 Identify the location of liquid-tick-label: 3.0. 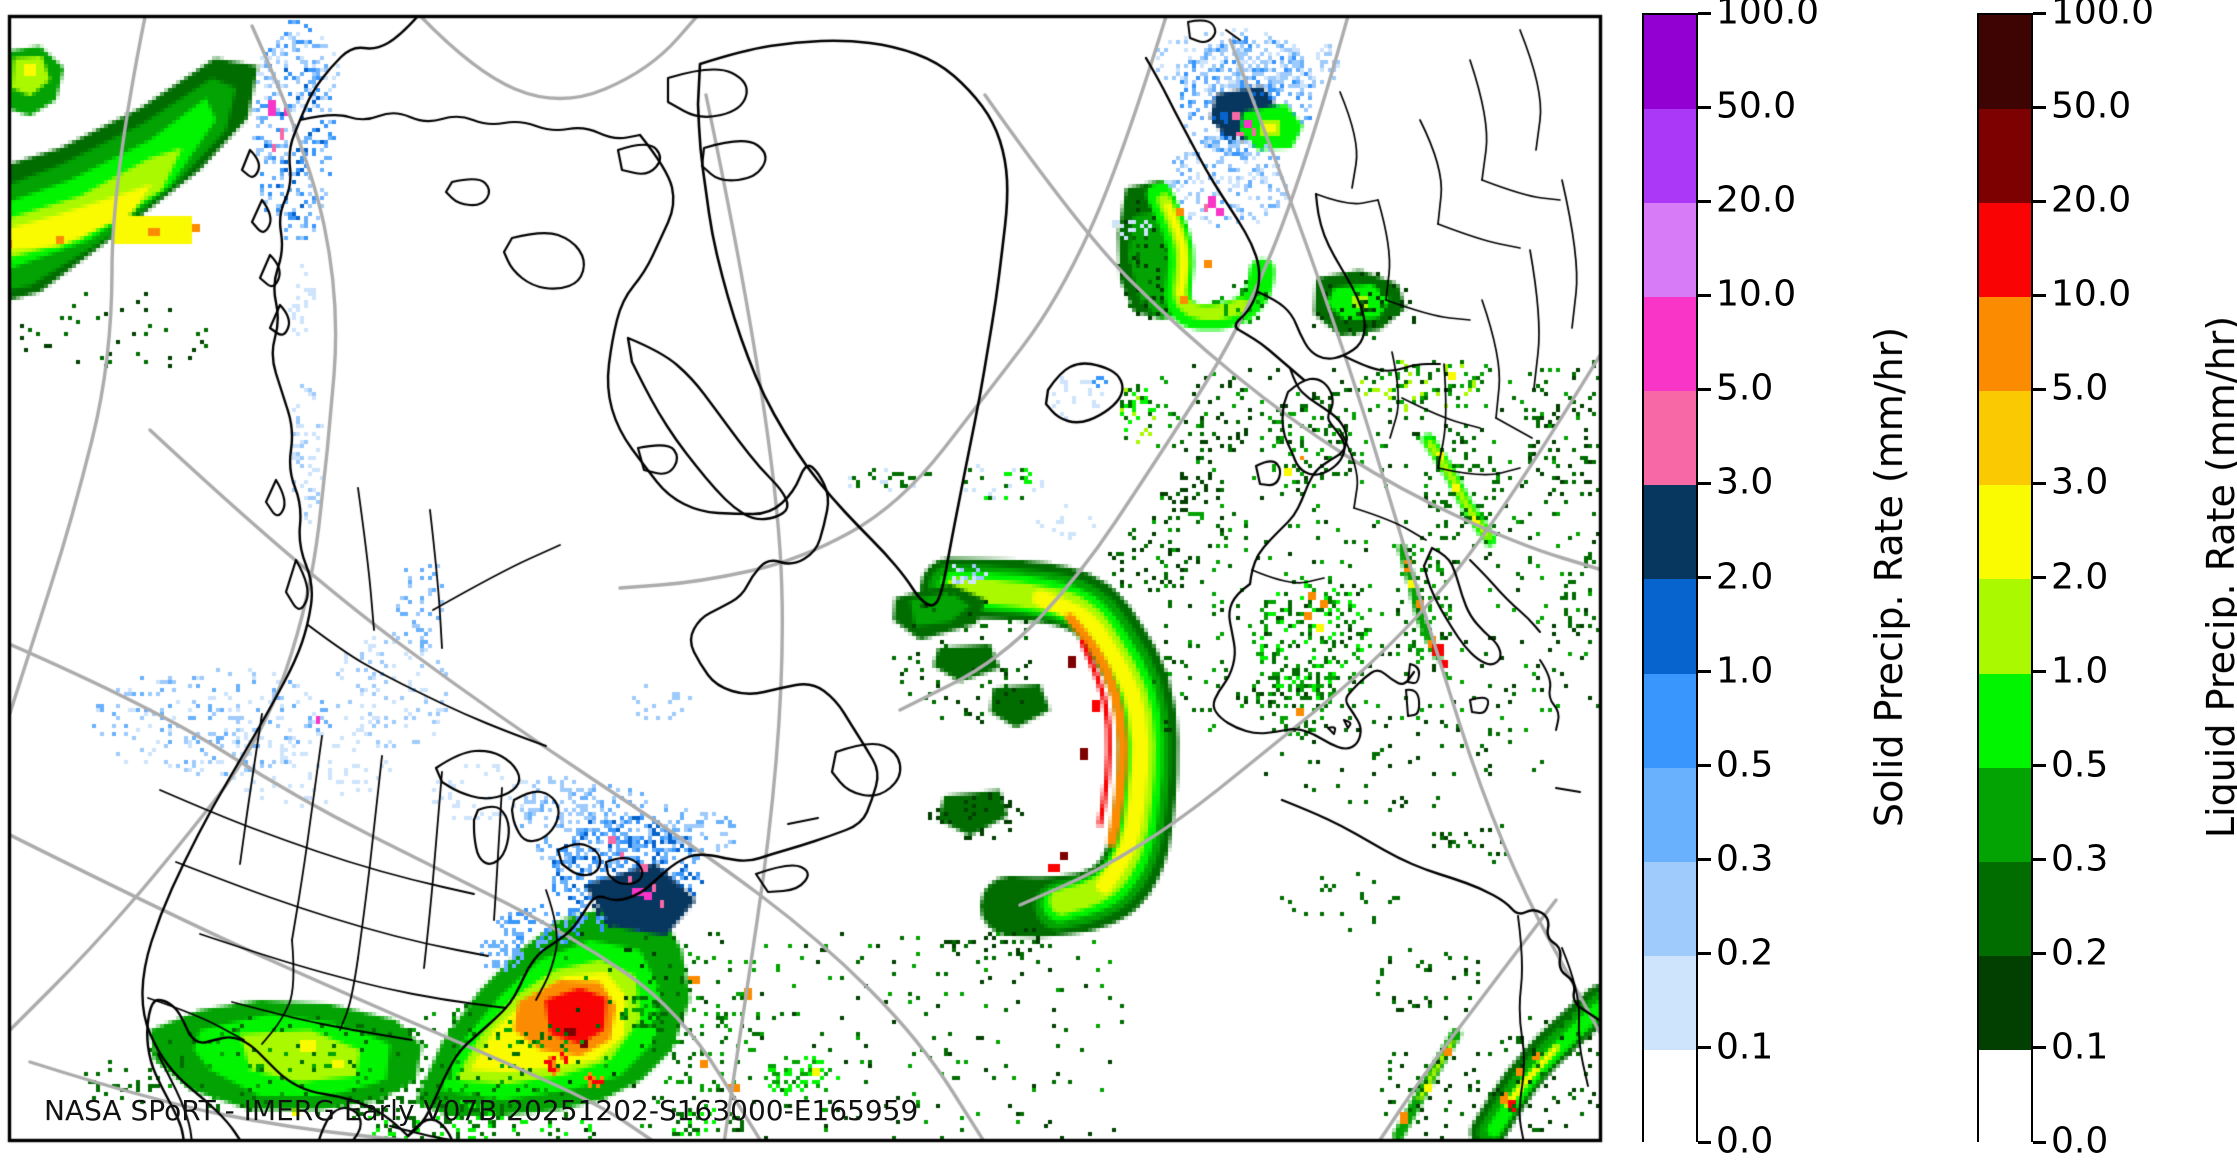
(2080, 483).